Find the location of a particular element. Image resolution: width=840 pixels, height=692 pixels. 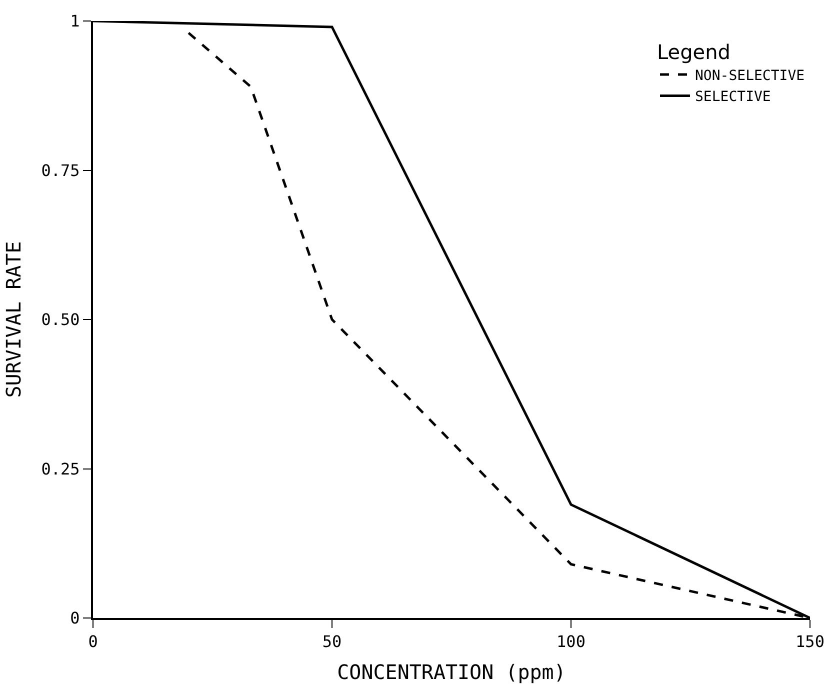

y-axis-title: SURVIVAL RATE is located at coordinates (13, 319).